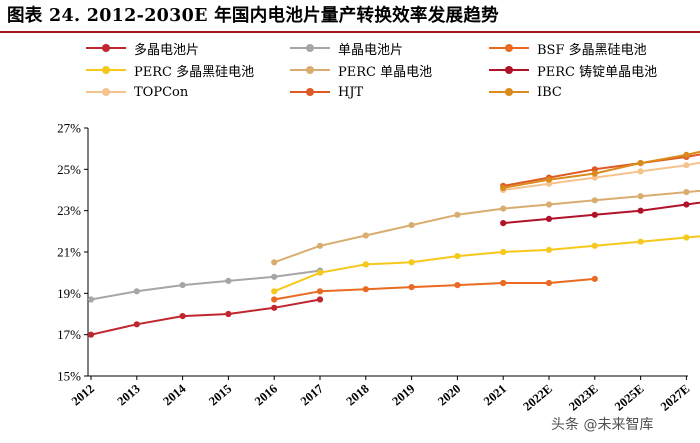 The height and width of the screenshot is (443, 700). I want to click on legend-item: PERC 单晶电池, so click(361, 70).